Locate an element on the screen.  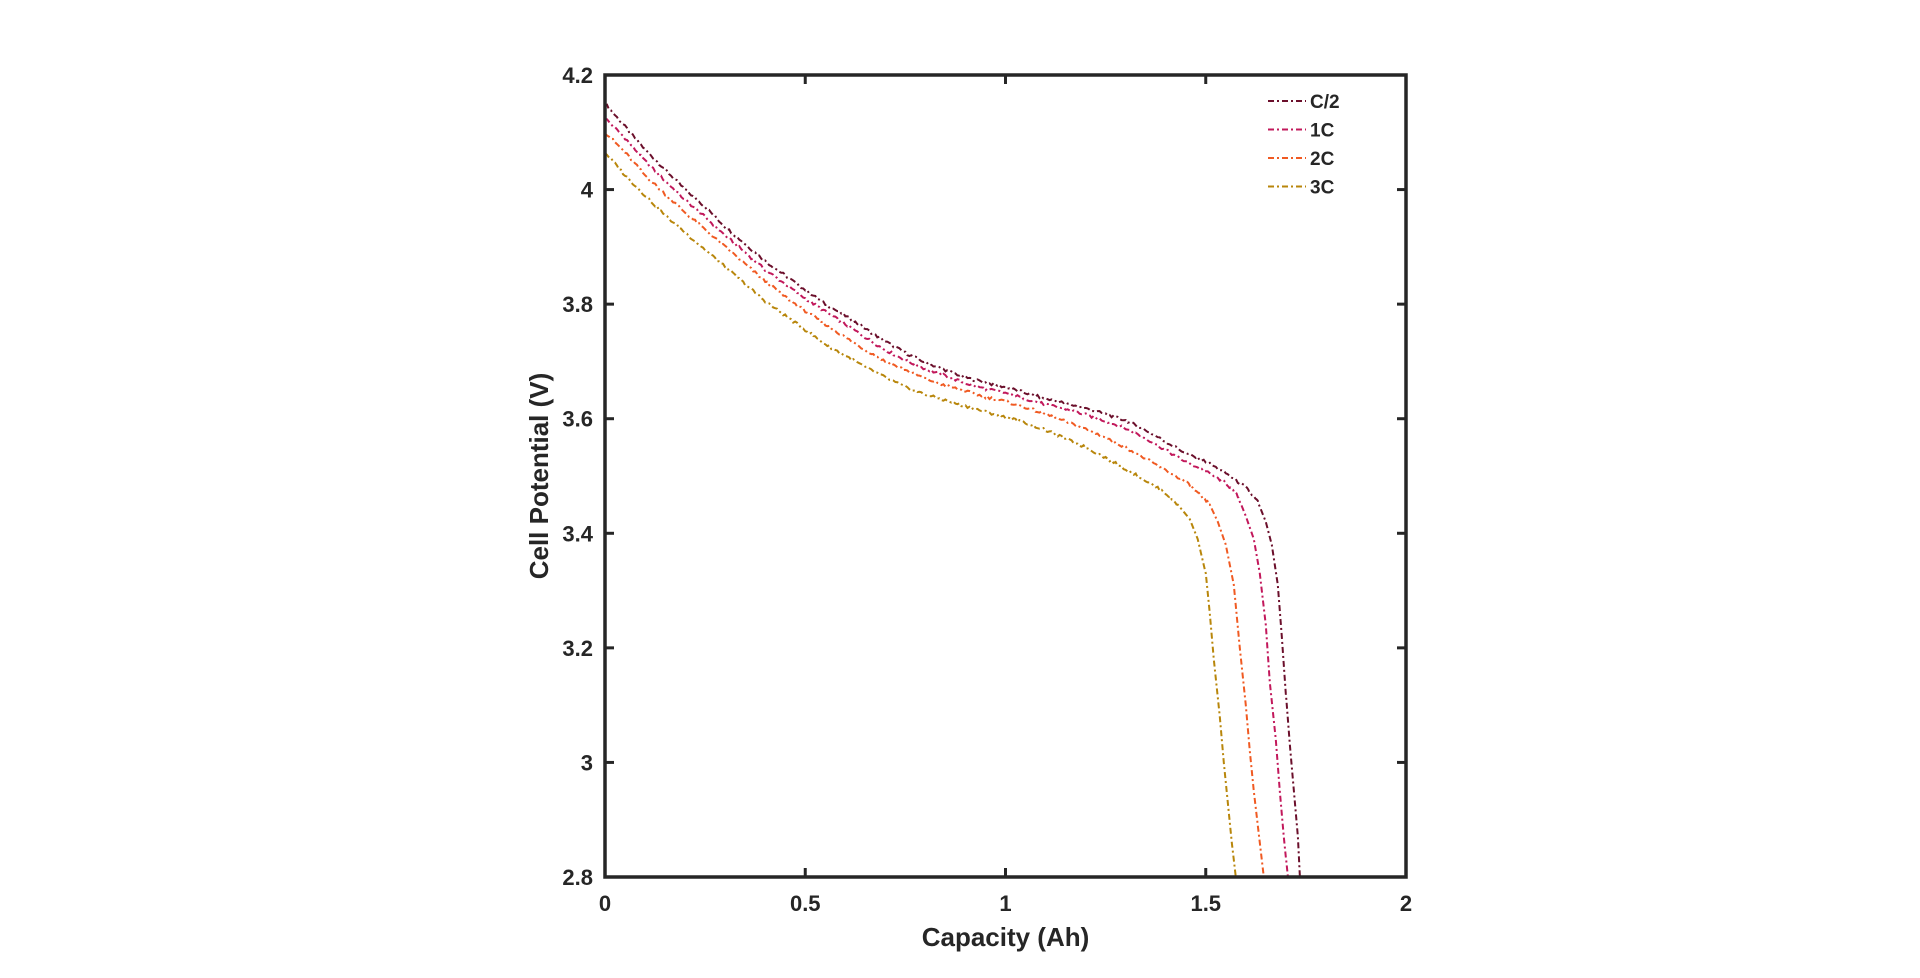
y-tick-label: 4 is located at coordinates (587, 190).